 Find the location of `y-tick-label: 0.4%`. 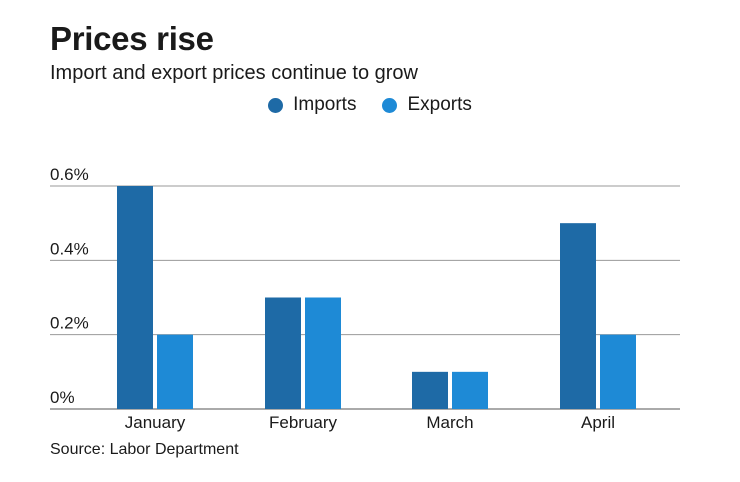

y-tick-label: 0.4% is located at coordinates (69, 248).